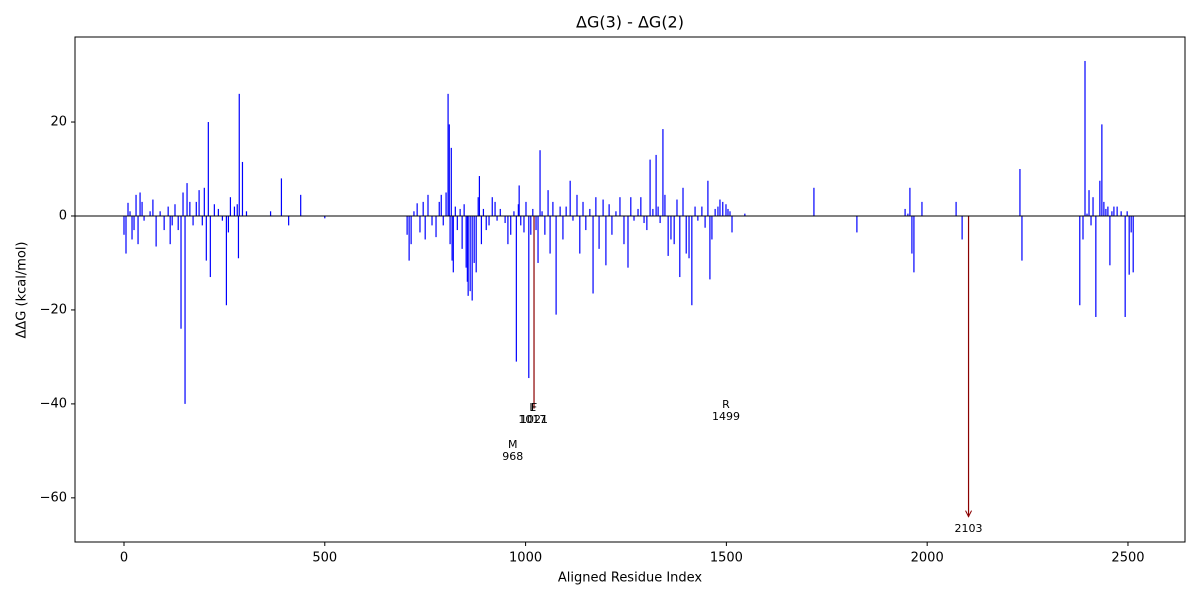 The height and width of the screenshot is (600, 1200). What do you see at coordinates (63, 215) in the screenshot?
I see `y-tick-label: 0` at bounding box center [63, 215].